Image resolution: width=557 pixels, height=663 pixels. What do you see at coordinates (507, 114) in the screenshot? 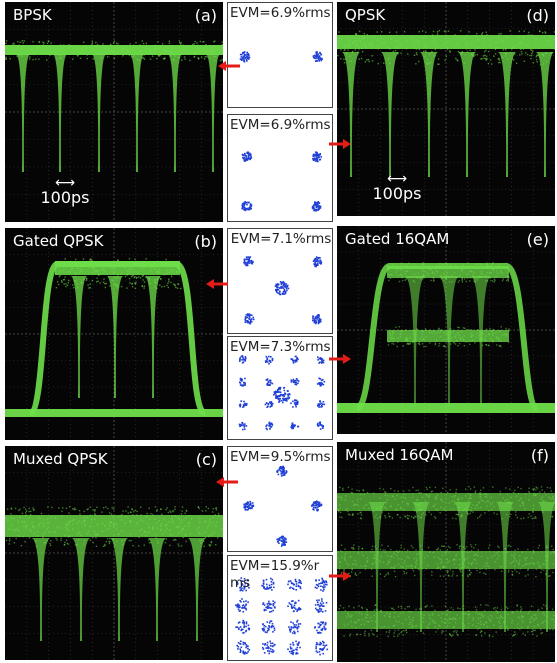
I see `trace-dip` at bounding box center [507, 114].